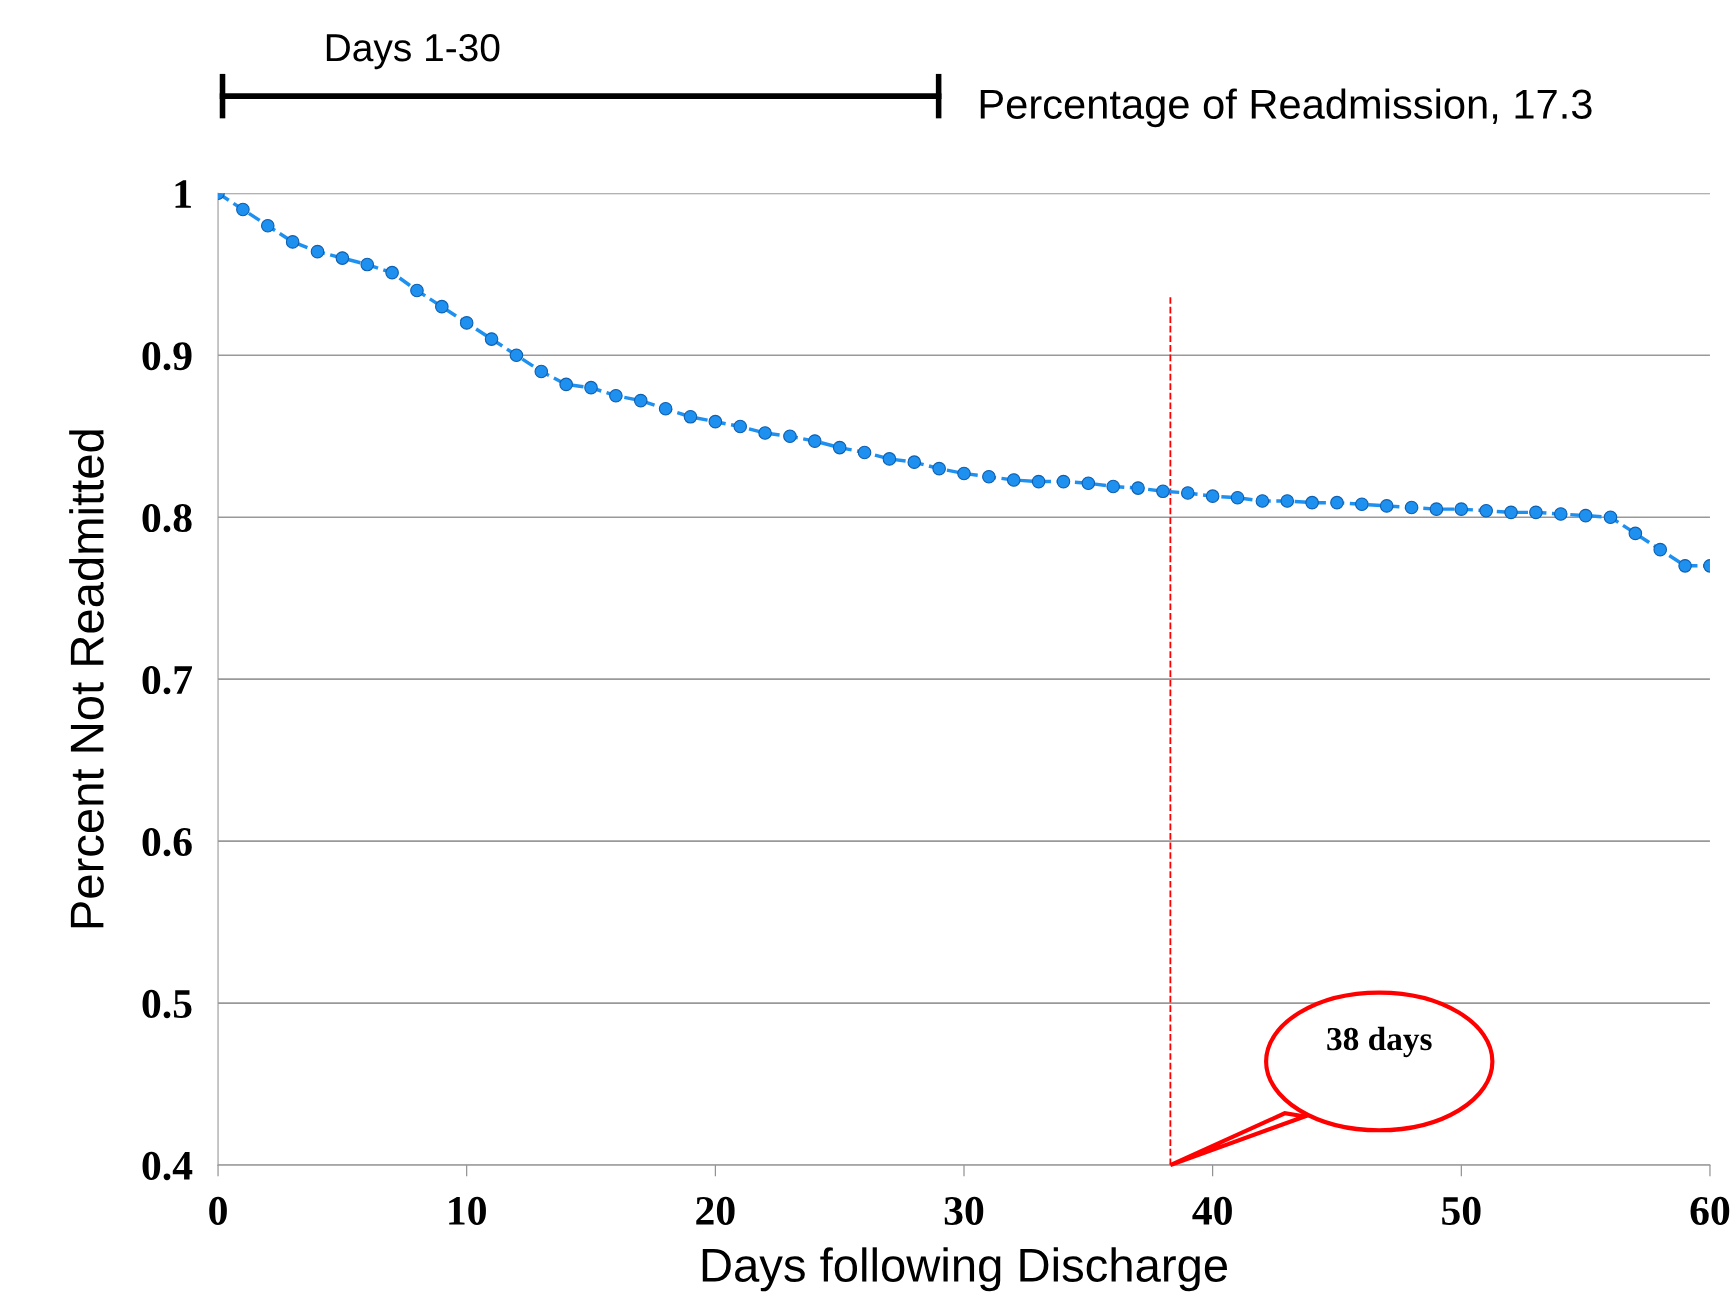  Describe the element at coordinates (167, 356) in the screenshot. I see `y-tick-label: 0.9` at that location.